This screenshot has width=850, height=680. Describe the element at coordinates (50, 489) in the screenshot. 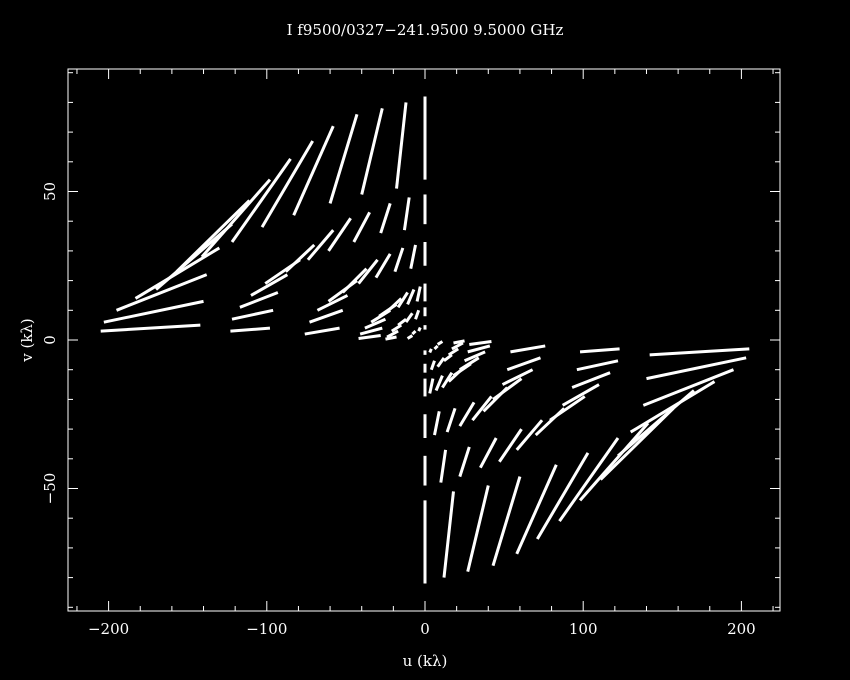

I see `y-tick-label: −50` at that location.